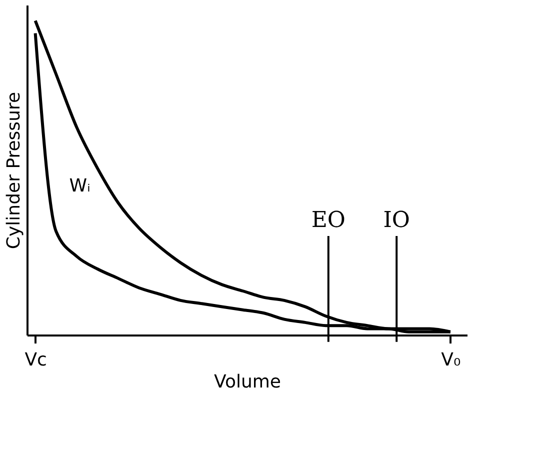 The width and height of the screenshot is (552, 457). Describe the element at coordinates (396, 220) in the screenshot. I see `annotation: IO` at that location.